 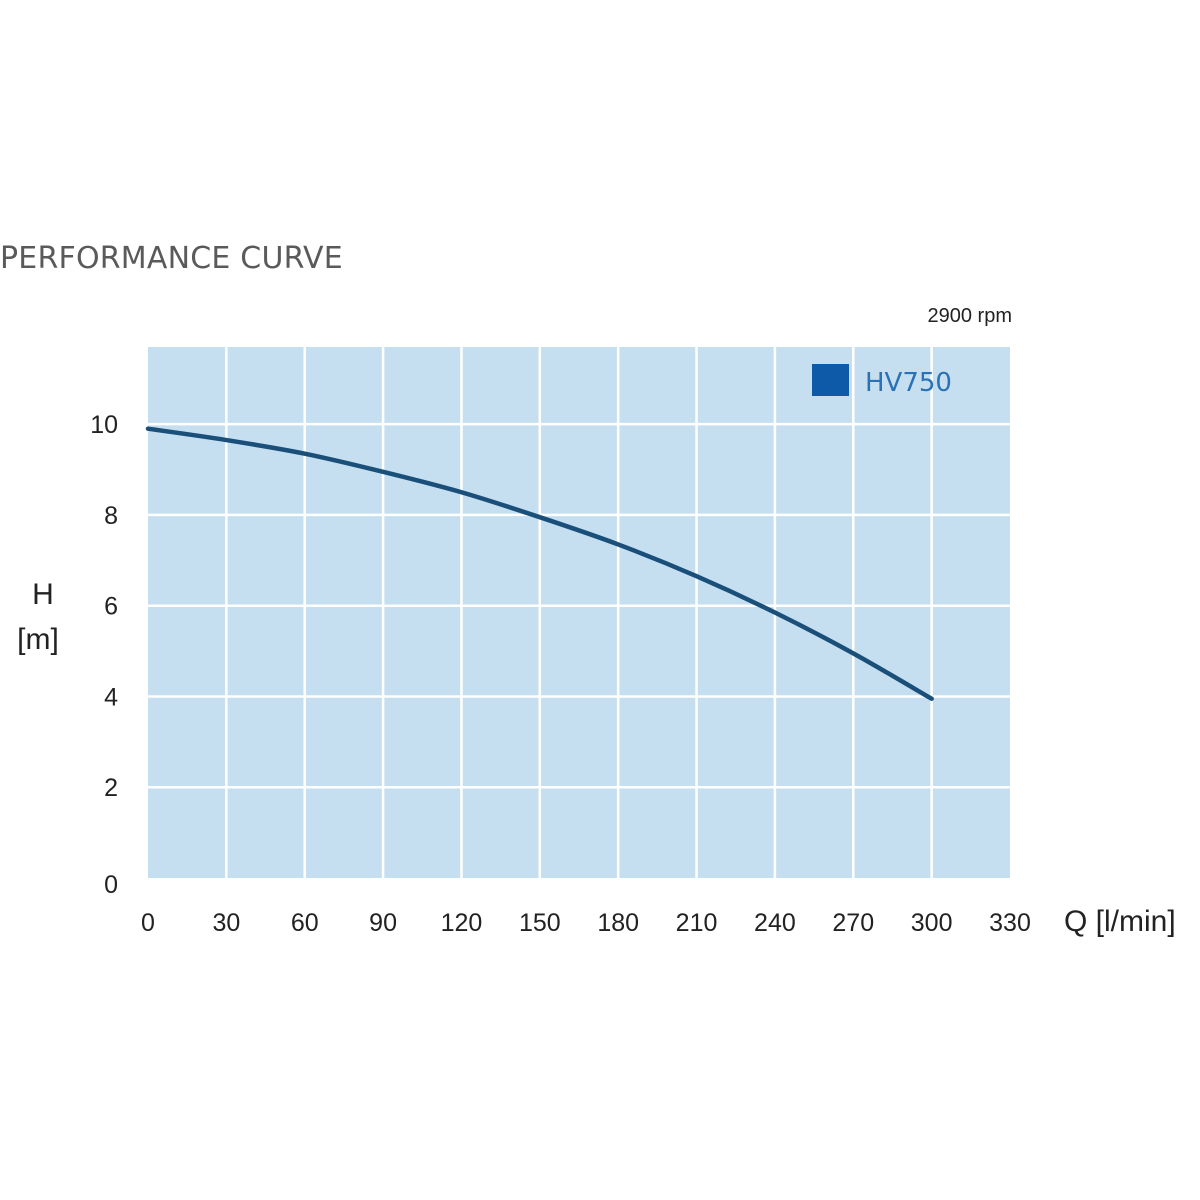 I want to click on x-axis-label: Q [l/min], so click(x=1120, y=921).